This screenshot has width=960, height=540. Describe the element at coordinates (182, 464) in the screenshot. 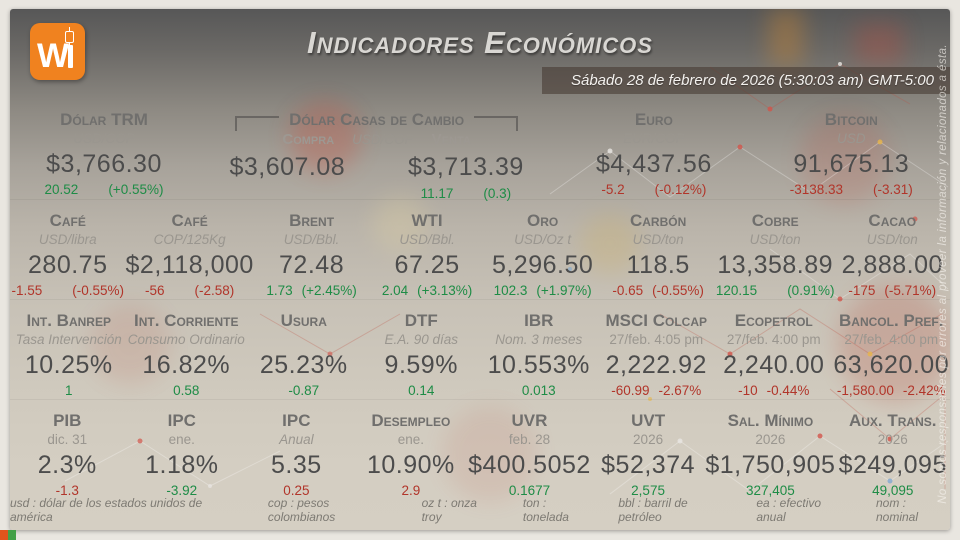

I see `indicator-value: 1.18%` at that location.